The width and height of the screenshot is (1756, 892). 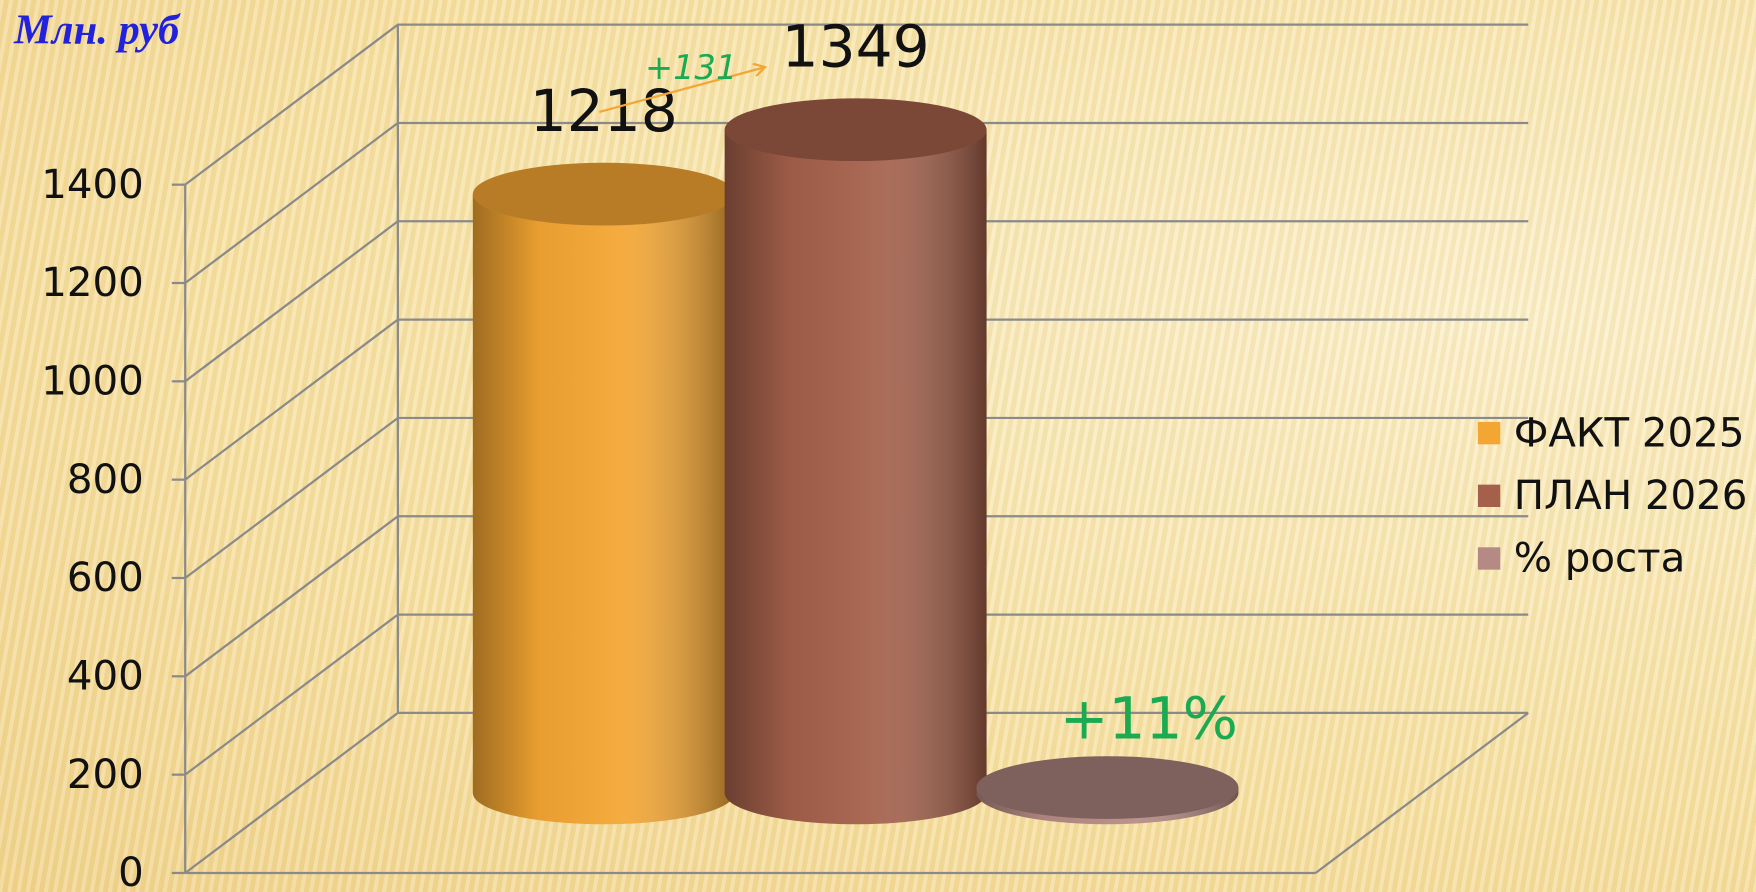 I want to click on y-tick-label: 1200, so click(x=92, y=282).